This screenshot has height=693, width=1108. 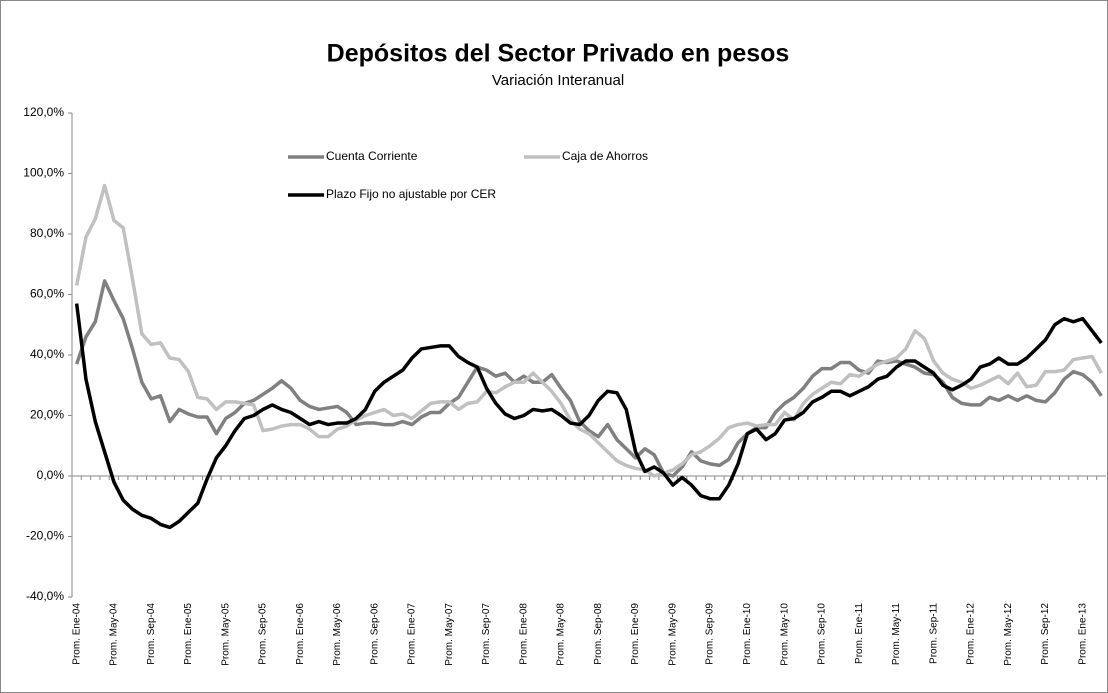 I want to click on x-tick-label: Prom. Ene-06, so click(x=300, y=634).